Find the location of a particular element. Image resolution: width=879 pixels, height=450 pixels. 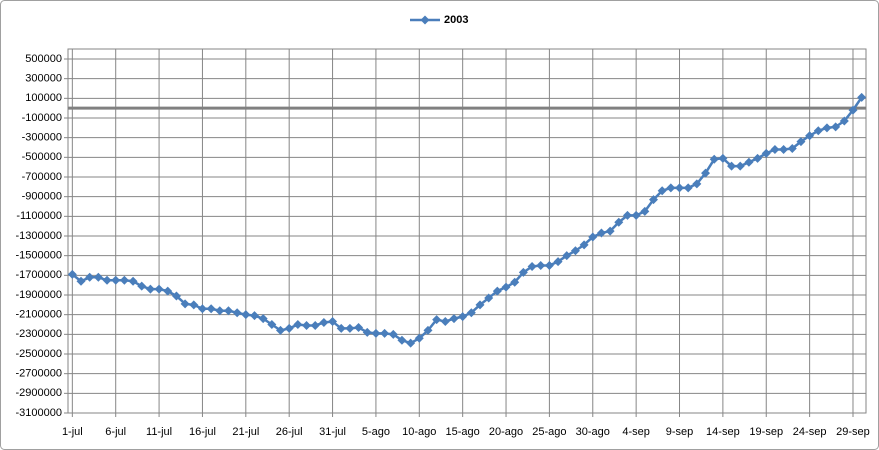

x-tick-label: 11-jul is located at coordinates (159, 432).